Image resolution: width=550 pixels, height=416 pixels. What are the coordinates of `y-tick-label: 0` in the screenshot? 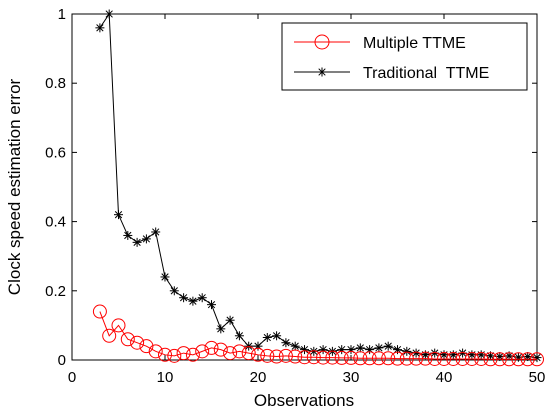 It's located at (62, 360).